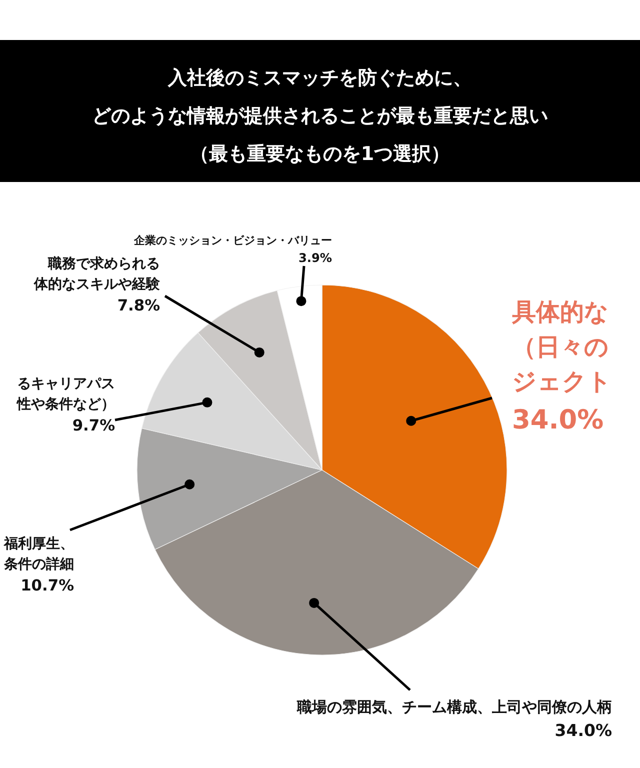  Describe the element at coordinates (454, 707) in the screenshot. I see `slice-label: 職場の雰囲気、チーム構成、上司や同僚の人柄` at that location.